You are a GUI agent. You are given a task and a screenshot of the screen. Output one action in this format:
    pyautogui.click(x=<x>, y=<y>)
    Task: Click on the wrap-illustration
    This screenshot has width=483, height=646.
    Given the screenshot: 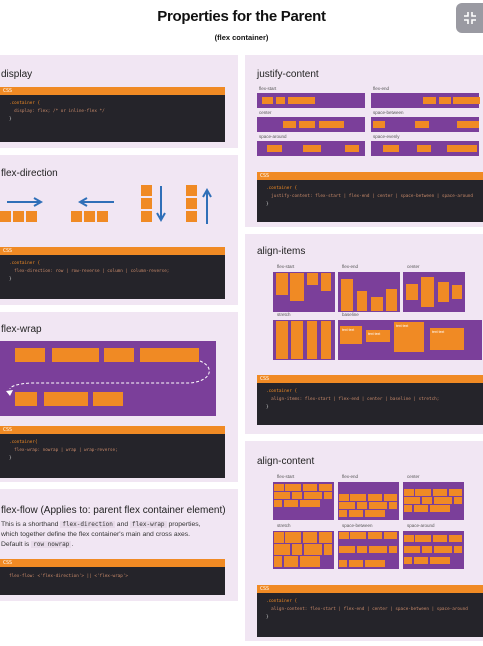 What is the action you would take?
    pyautogui.click(x=108, y=378)
    